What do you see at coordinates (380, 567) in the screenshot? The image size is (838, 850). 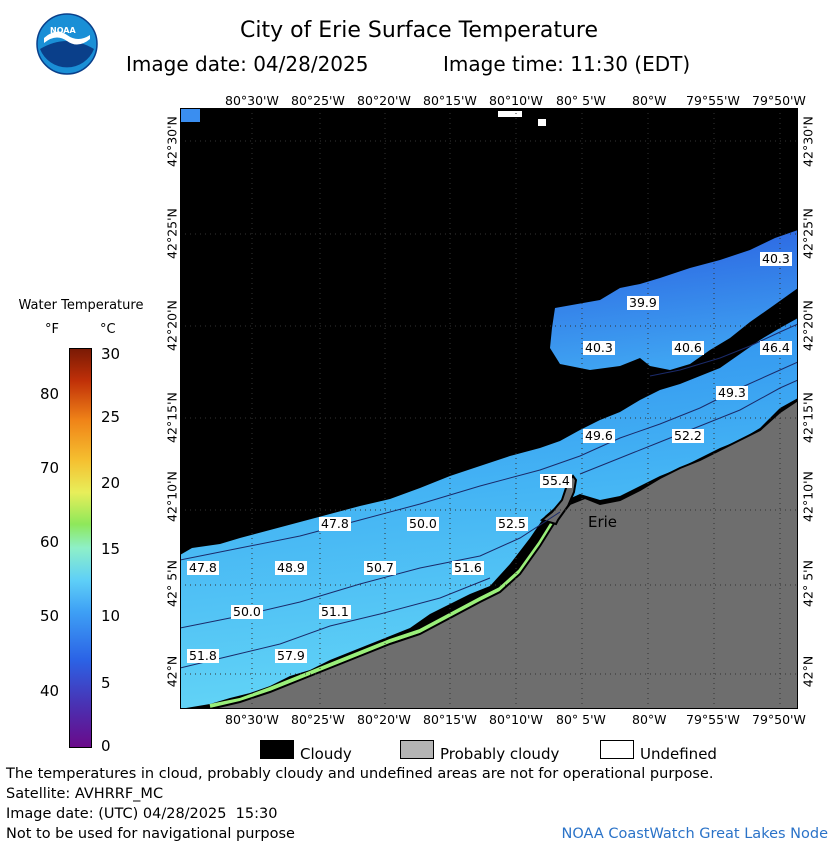 I see `temp-label: 50.7` at bounding box center [380, 567].